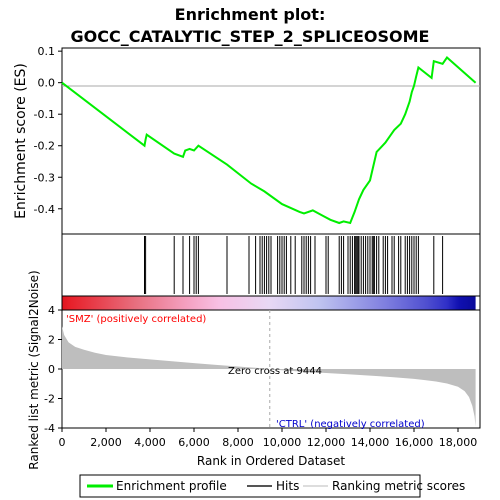 The height and width of the screenshot is (500, 500). Describe the element at coordinates (150, 442) in the screenshot. I see `x-tick-label: 4,000` at that location.